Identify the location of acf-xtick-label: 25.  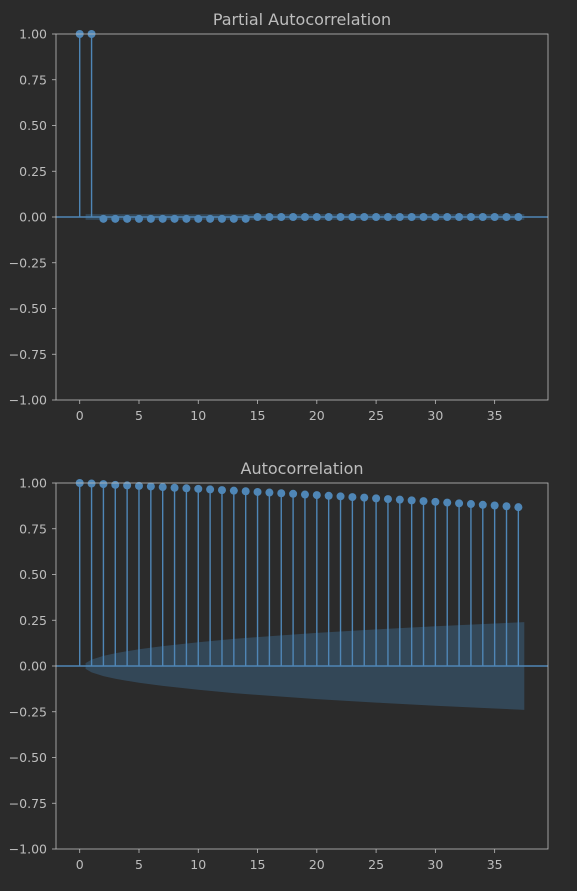
(376, 864).